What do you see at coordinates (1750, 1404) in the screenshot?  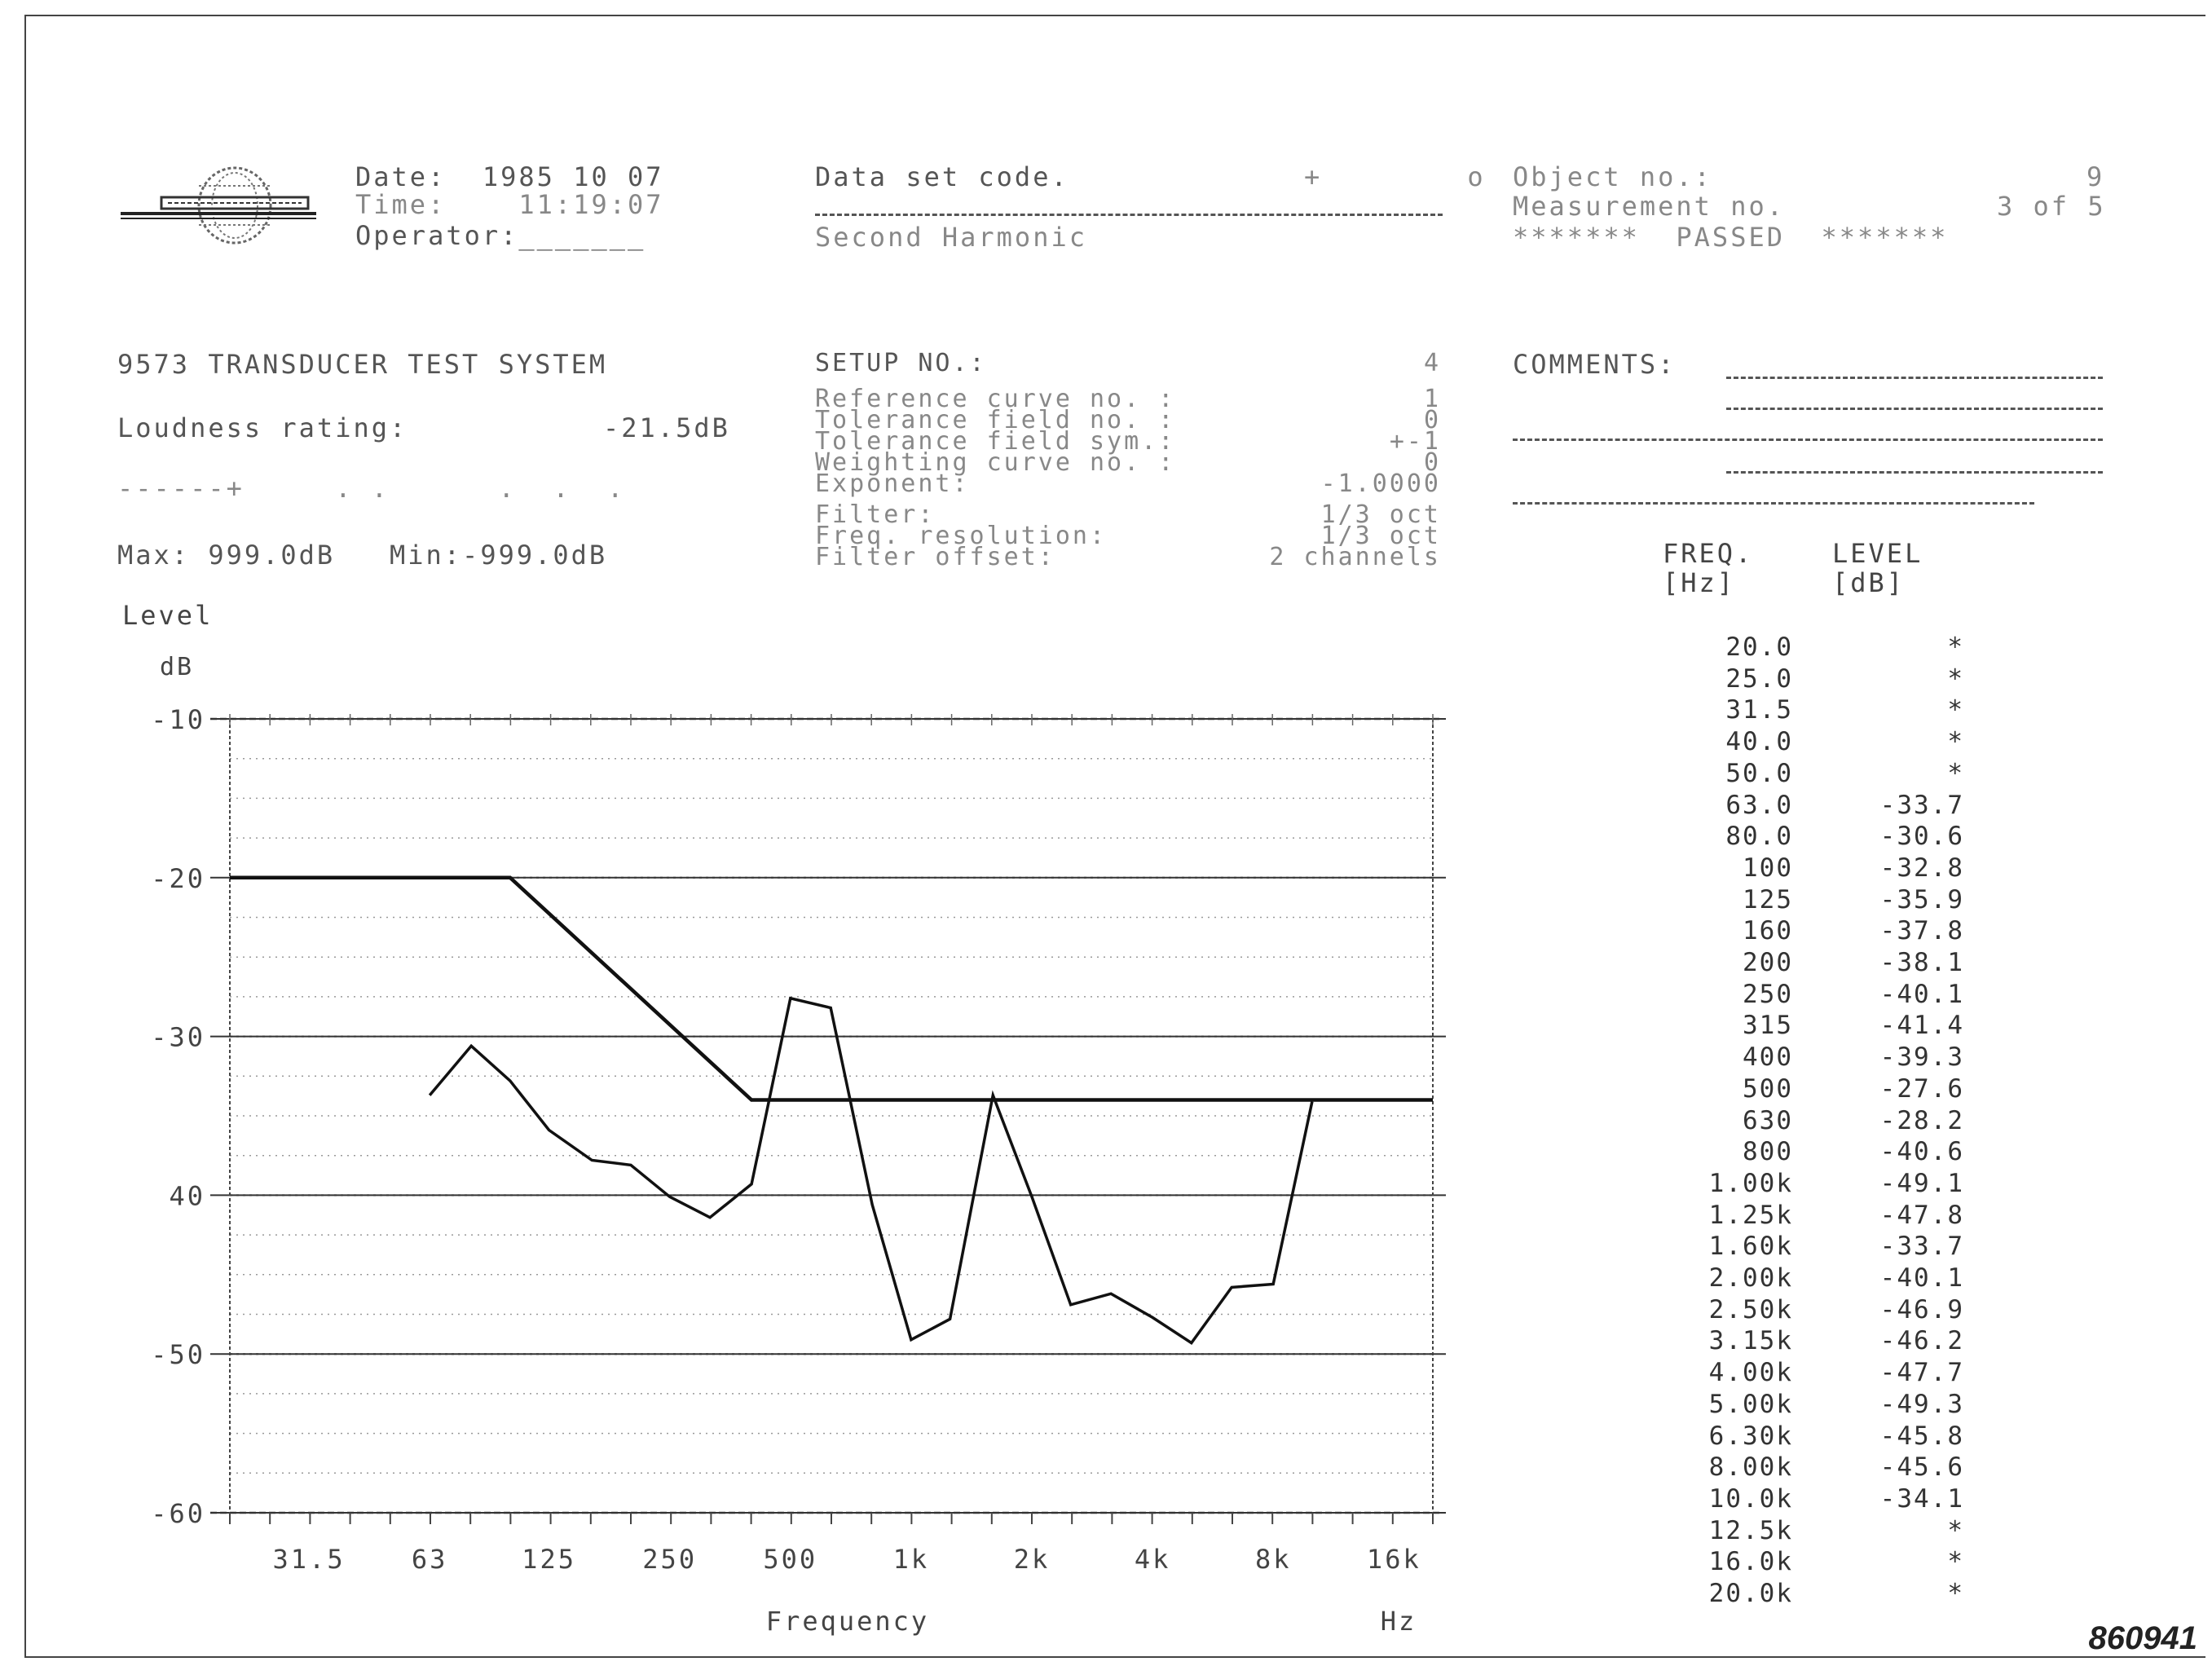 I see `table-freq-cell: 5.00k` at bounding box center [1750, 1404].